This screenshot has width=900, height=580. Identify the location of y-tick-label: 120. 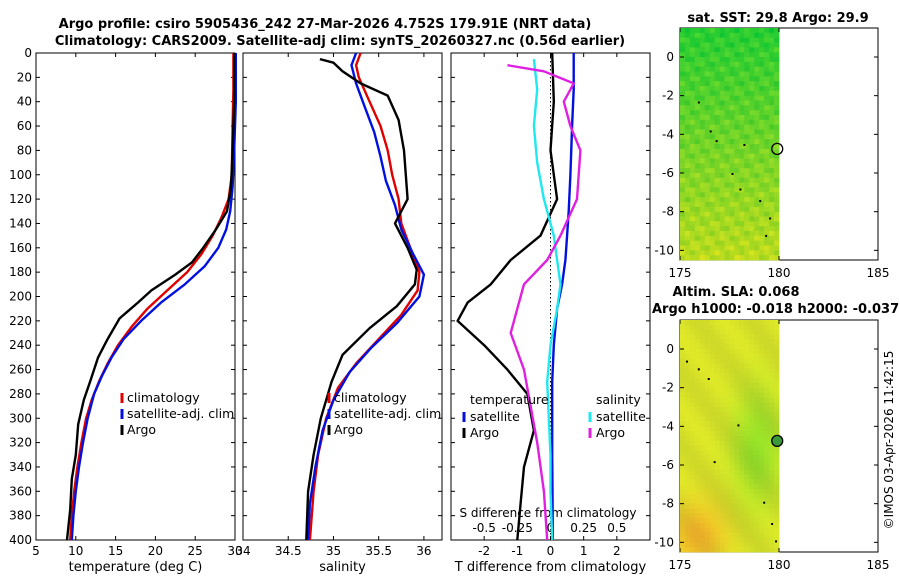
(20, 199).